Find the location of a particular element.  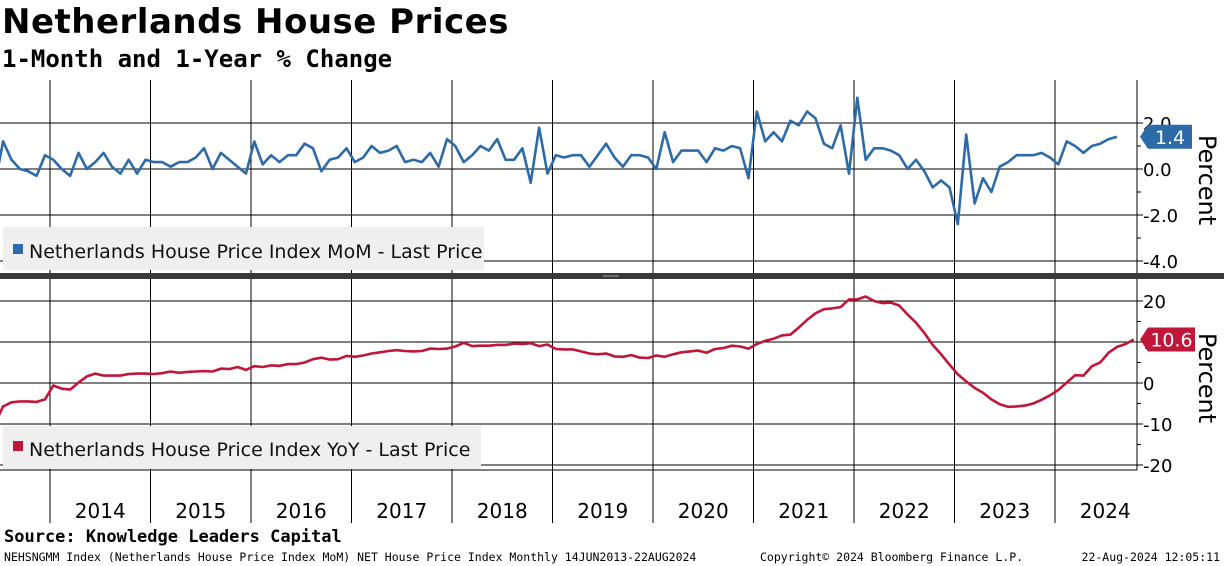

x-tick-label: 2020 is located at coordinates (703, 511).